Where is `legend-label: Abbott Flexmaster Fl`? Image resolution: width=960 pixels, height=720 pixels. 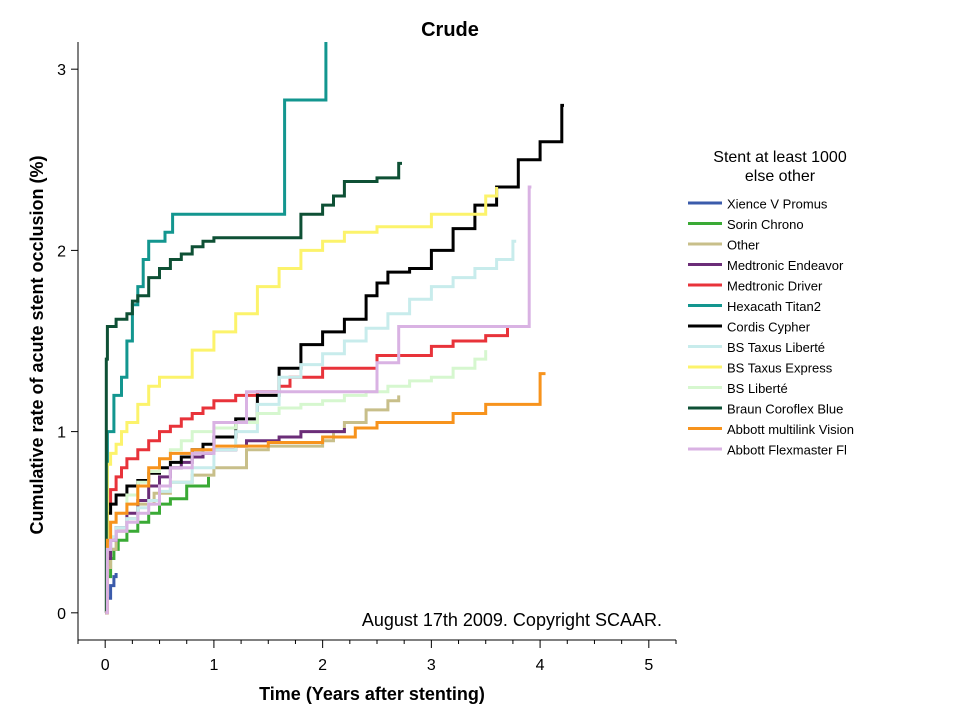
legend-label: Abbott Flexmaster Fl is located at coordinates (787, 450).